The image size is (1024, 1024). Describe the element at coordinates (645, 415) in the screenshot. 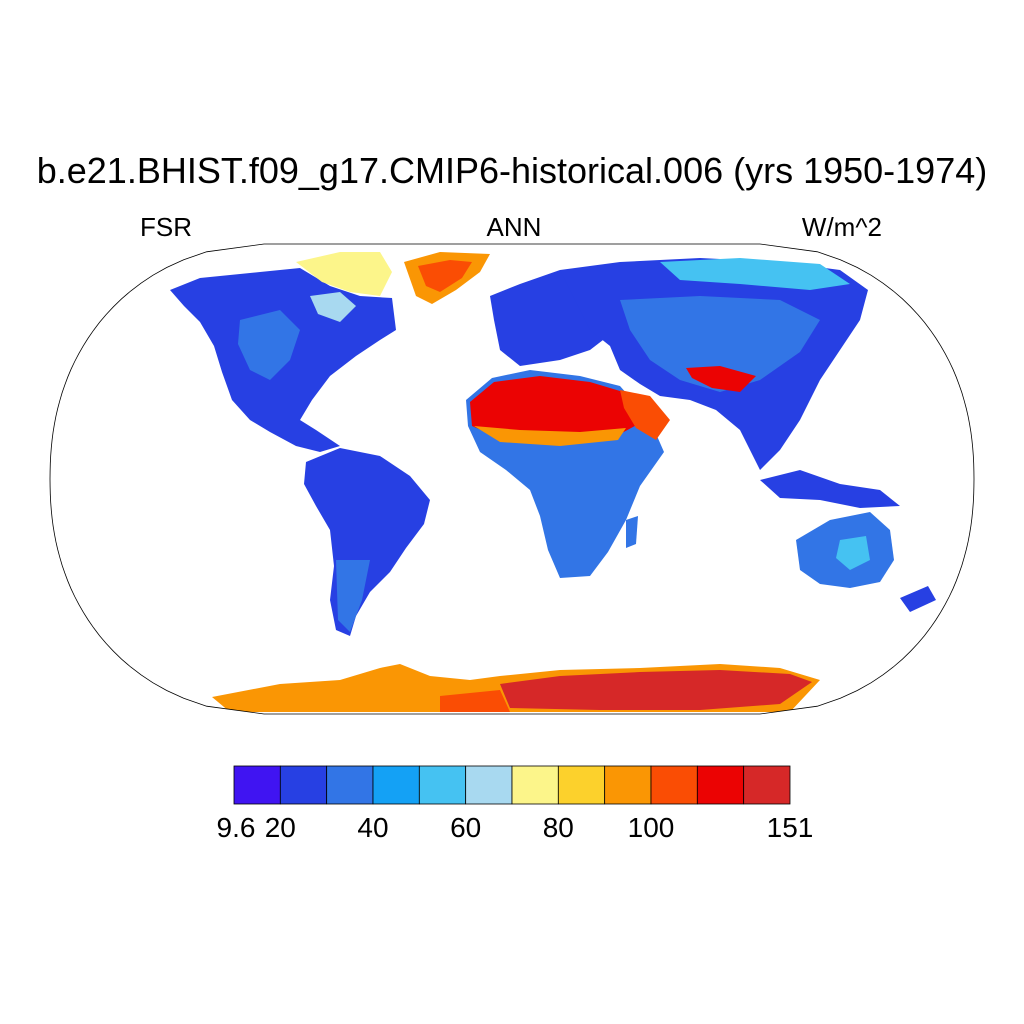

I see `arabian-desert` at that location.